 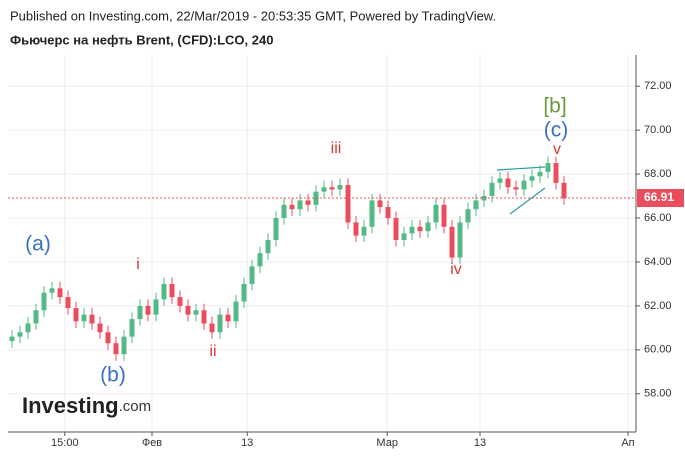 What do you see at coordinates (658, 350) in the screenshot?
I see `y-tick-label: 60.00` at bounding box center [658, 350].